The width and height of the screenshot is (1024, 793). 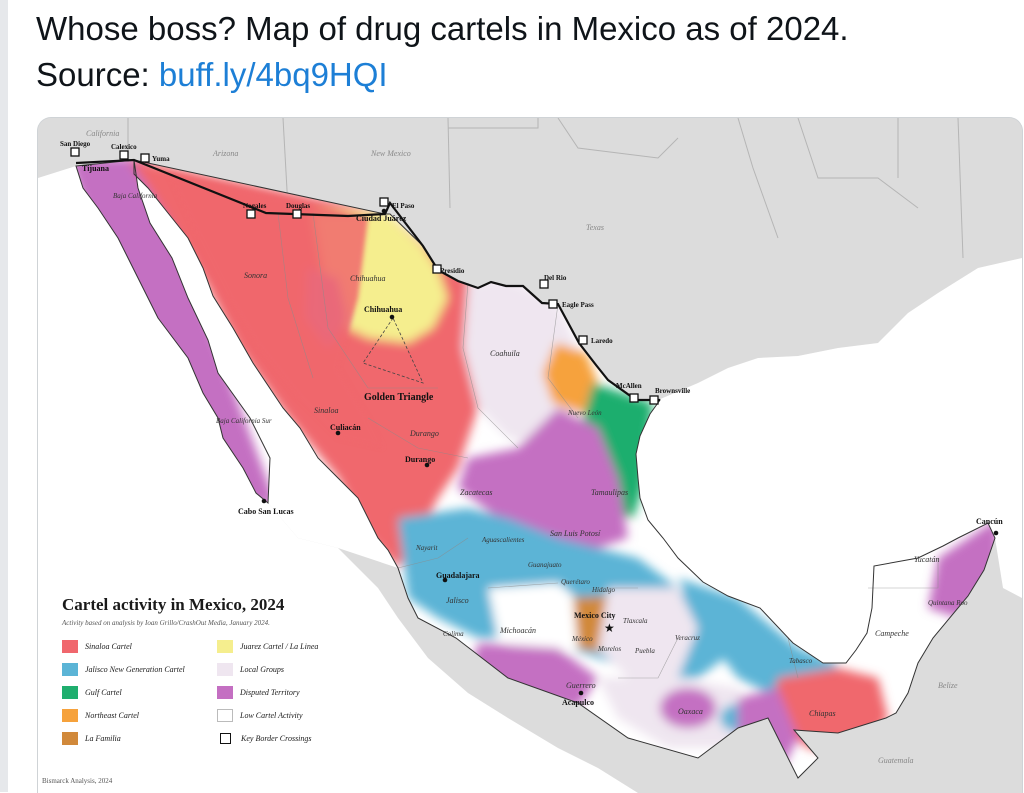 I want to click on label-tamaulipas: Tamaulipas, so click(x=609, y=492).